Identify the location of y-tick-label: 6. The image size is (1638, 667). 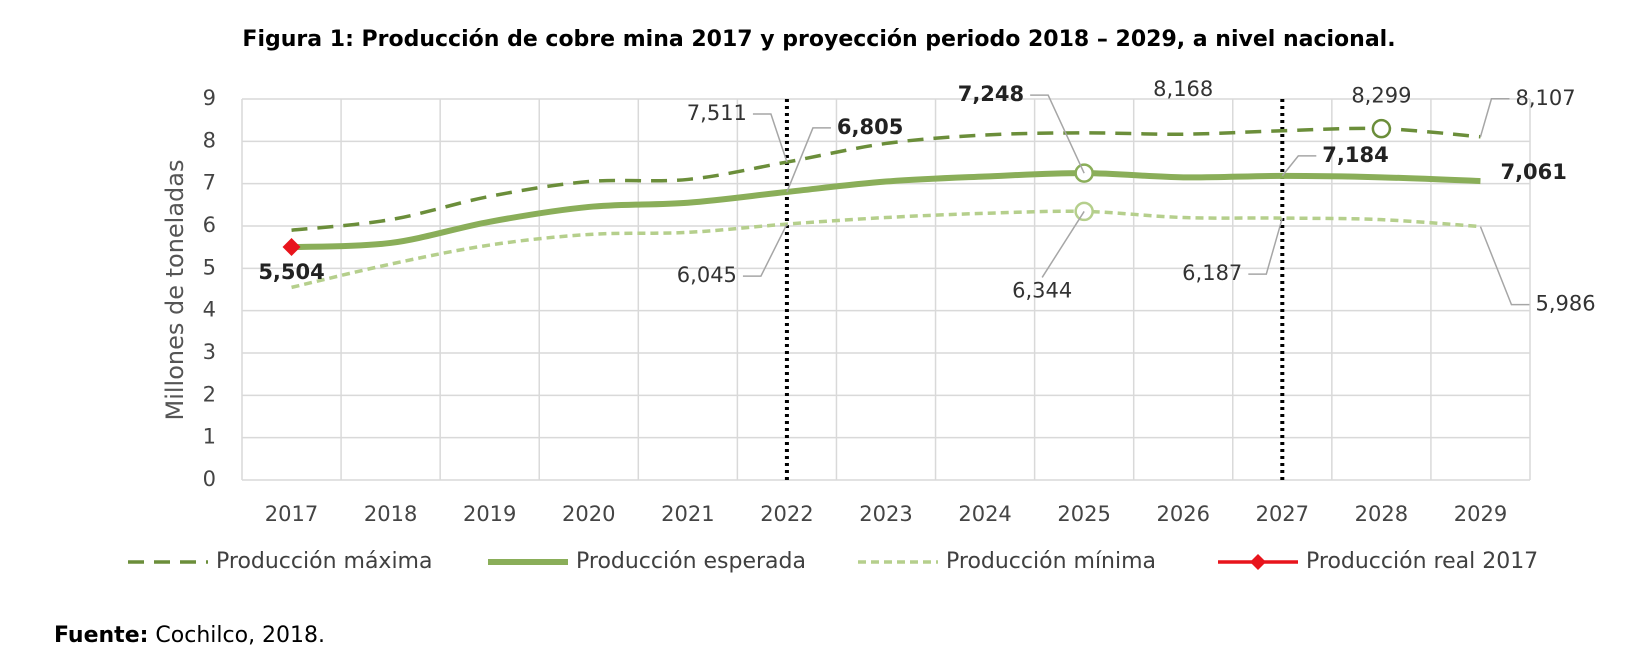
(209, 225).